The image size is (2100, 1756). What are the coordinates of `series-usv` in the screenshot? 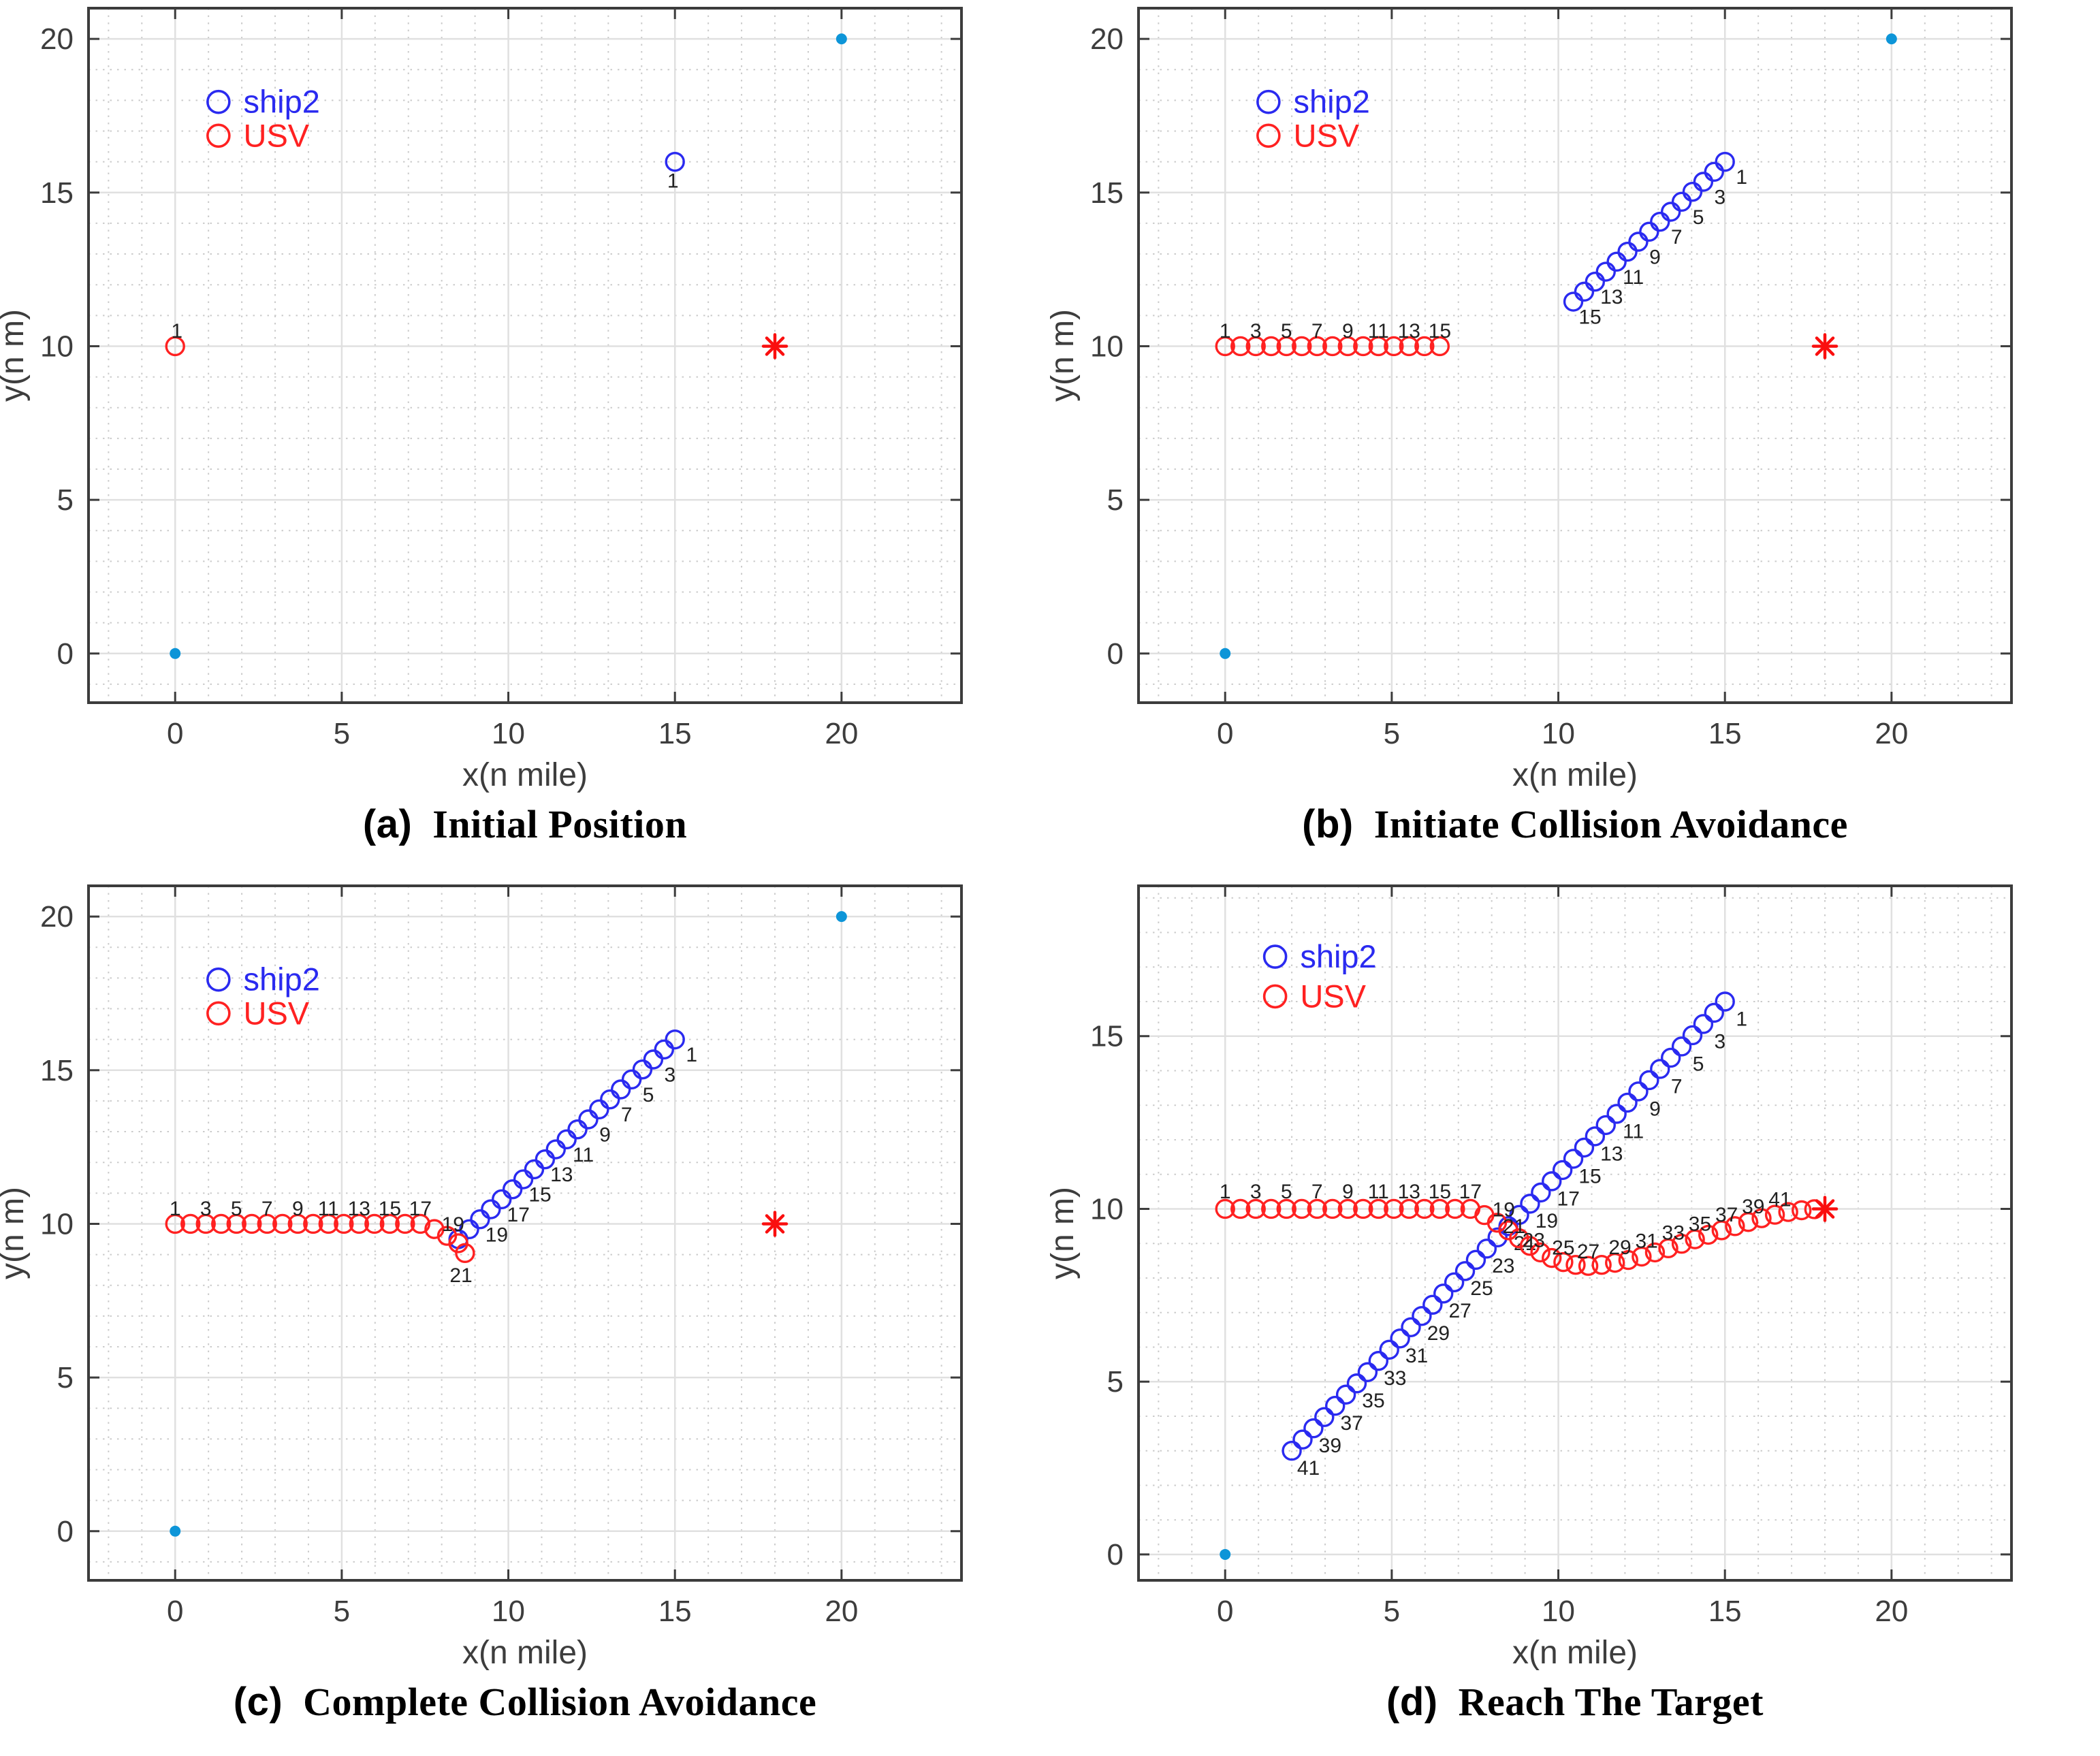 It's located at (1332, 346).